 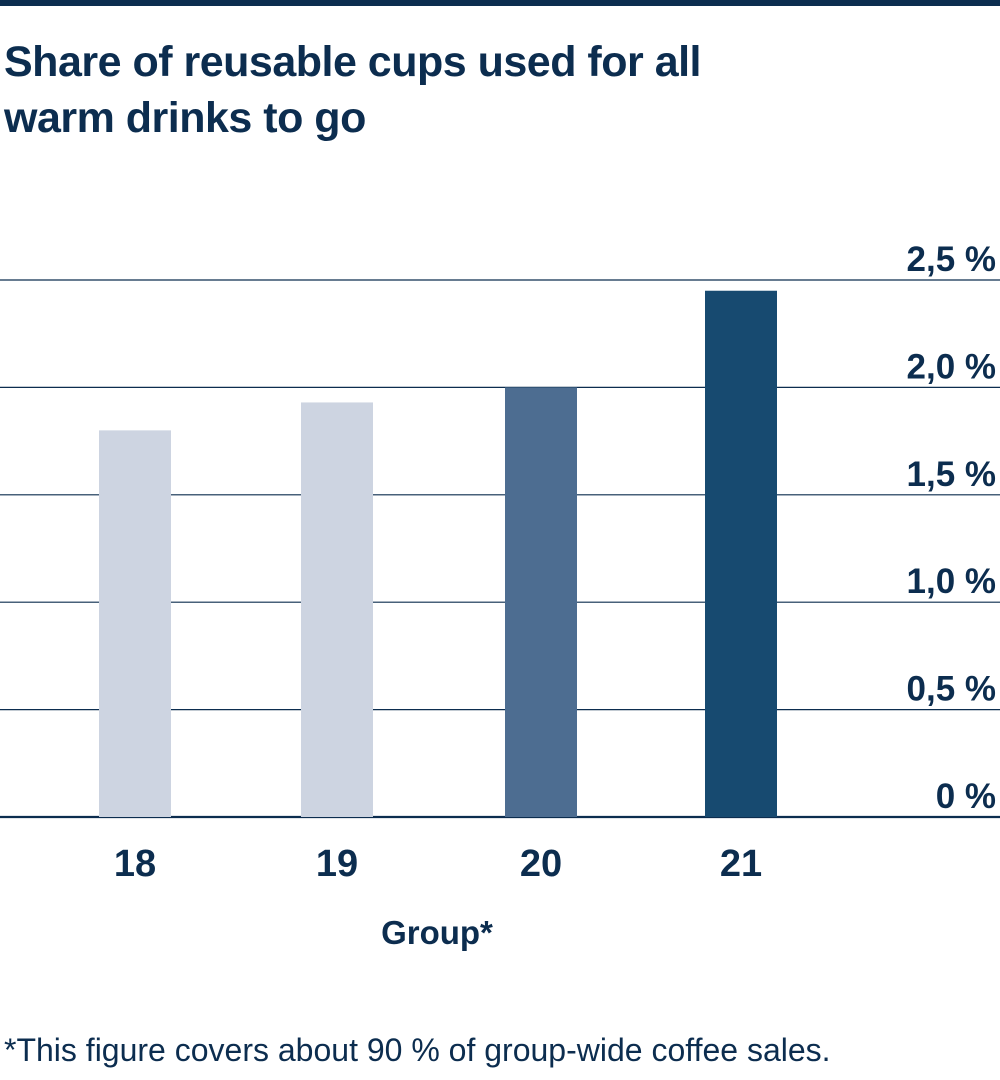 What do you see at coordinates (952, 259) in the screenshot?
I see `y-tick-label: 2,5 %` at bounding box center [952, 259].